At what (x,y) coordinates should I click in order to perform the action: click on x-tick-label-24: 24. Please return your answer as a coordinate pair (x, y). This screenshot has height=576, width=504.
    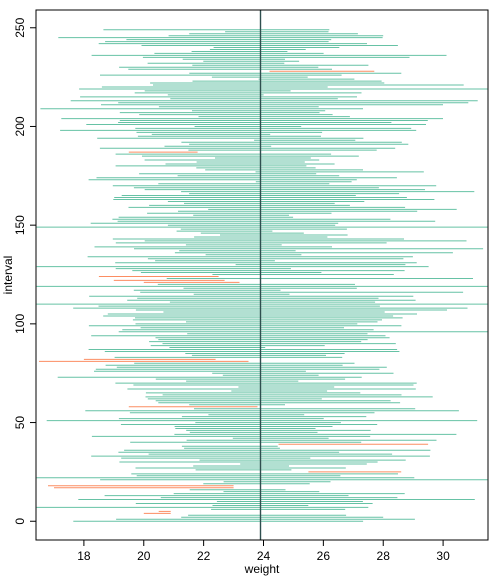
    Looking at the image, I should click on (264, 556).